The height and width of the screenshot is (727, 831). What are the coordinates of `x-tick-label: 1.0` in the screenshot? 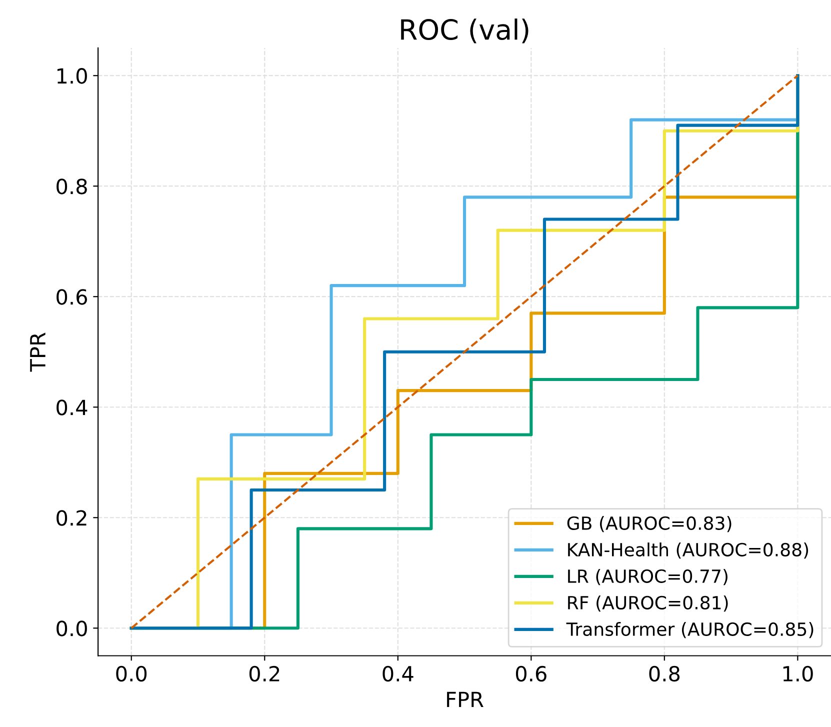 It's located at (798, 674).